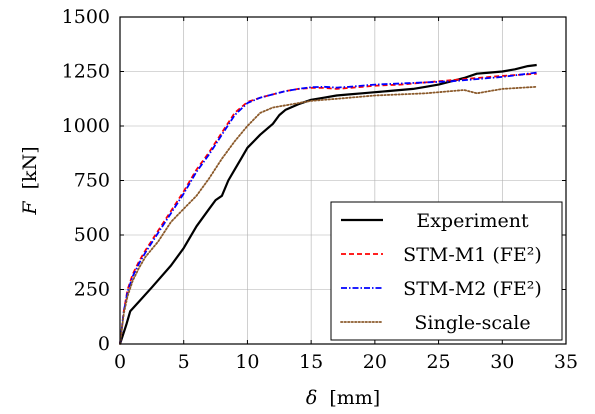 This screenshot has height=414, width=595. Describe the element at coordinates (86, 17) in the screenshot. I see `y-tick-label: 1500` at that location.